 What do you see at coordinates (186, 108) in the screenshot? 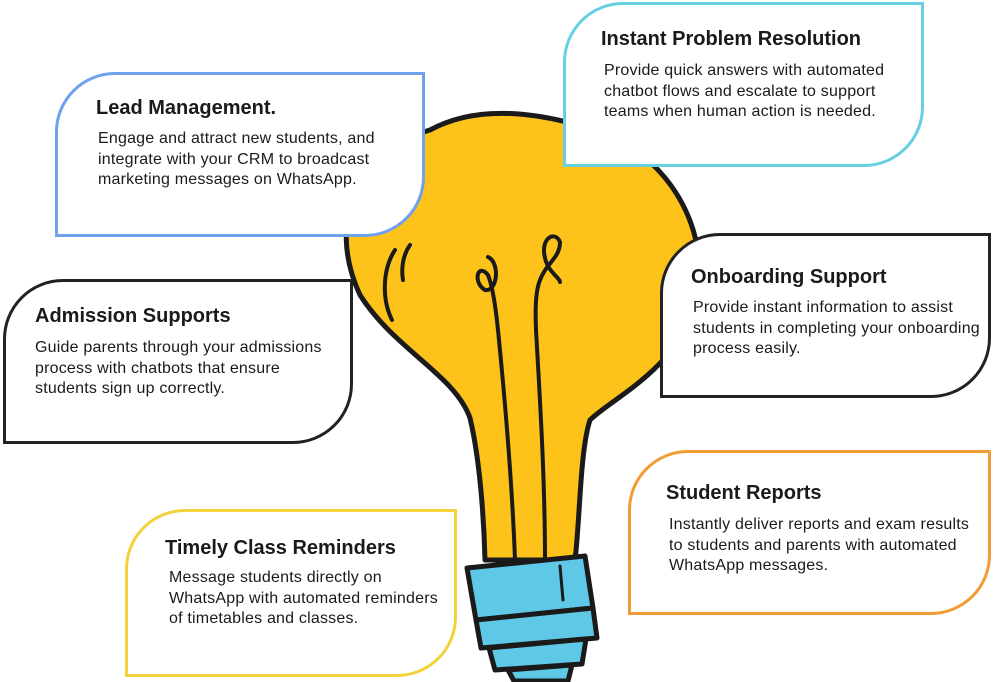
I see `card-title: Lead Management.` at bounding box center [186, 108].